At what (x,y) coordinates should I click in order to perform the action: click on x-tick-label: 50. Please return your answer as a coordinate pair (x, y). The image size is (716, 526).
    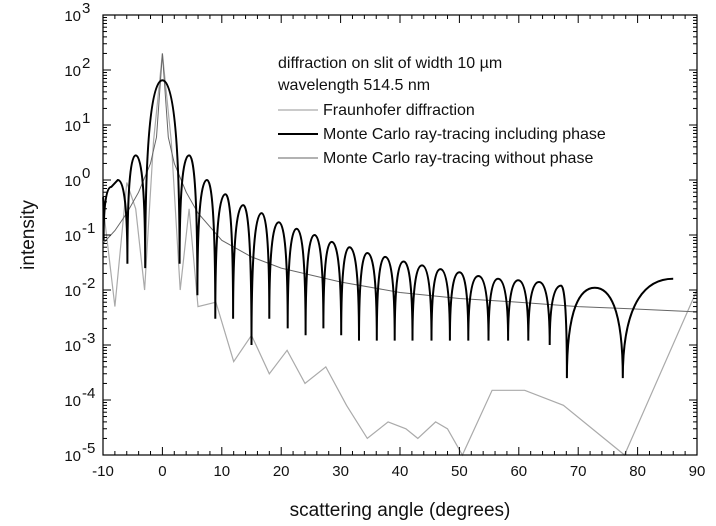
    Looking at the image, I should click on (459, 471).